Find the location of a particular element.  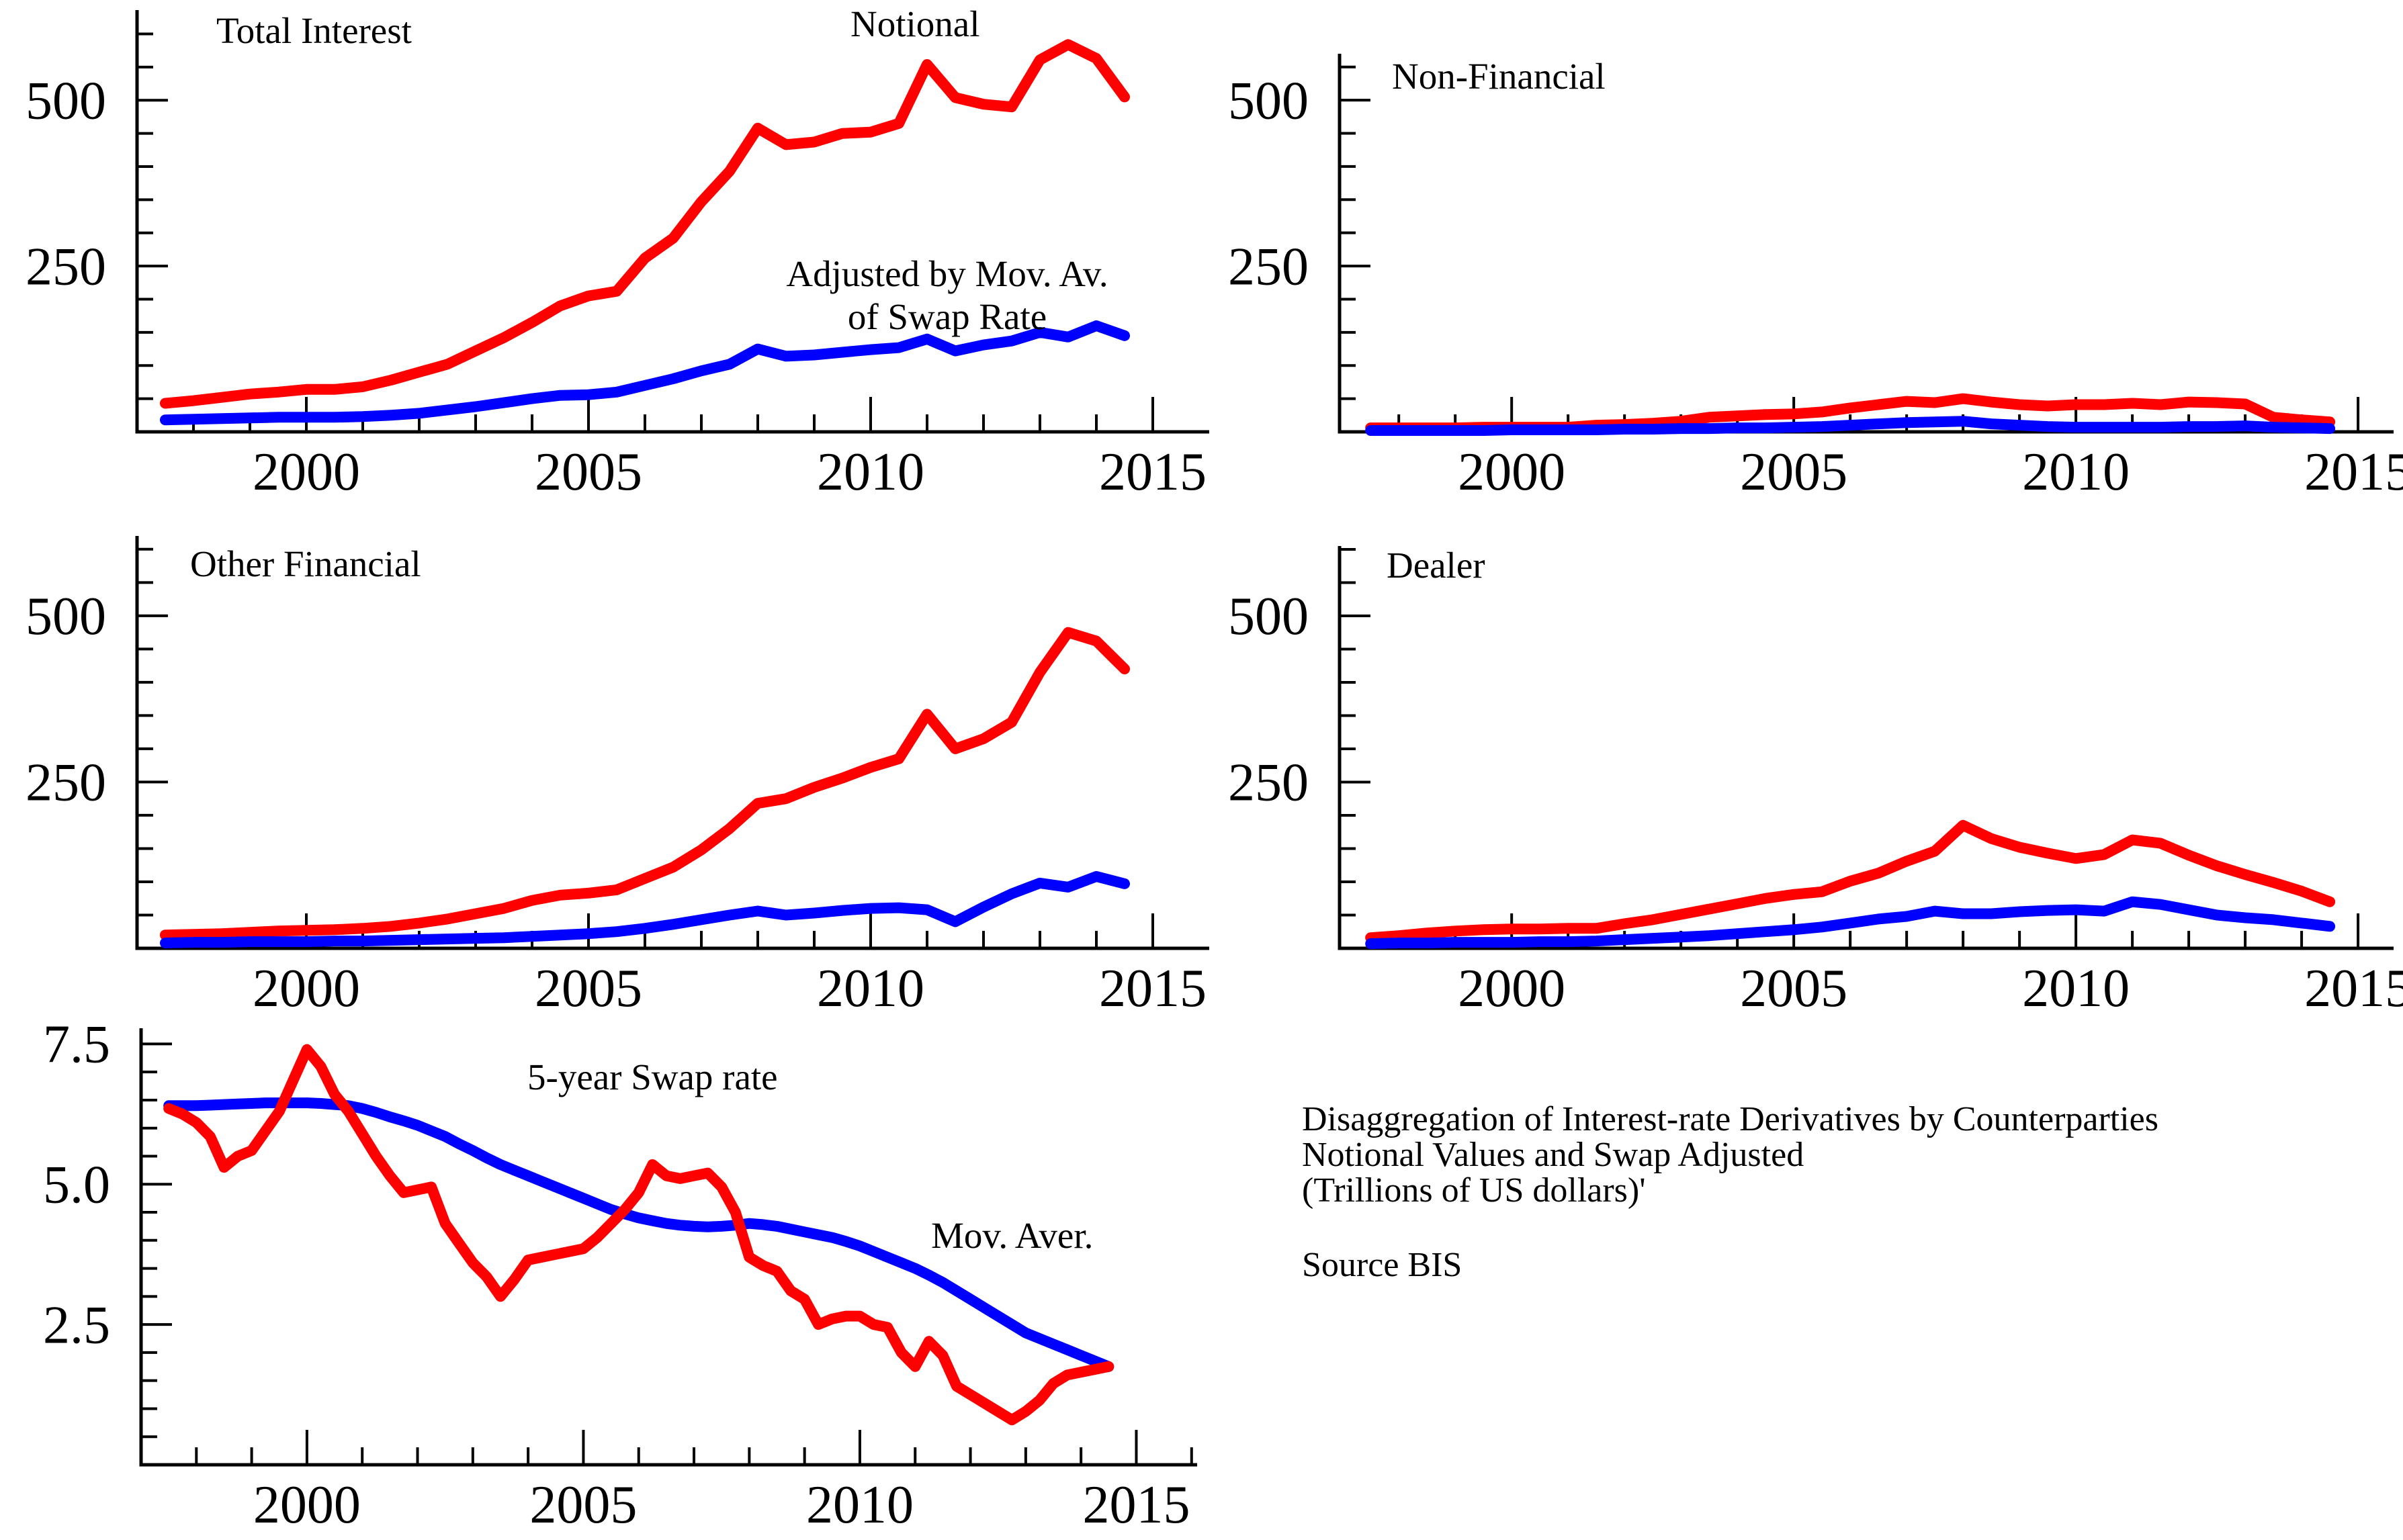

series-label-moving-average: Mov. Aver. is located at coordinates (1012, 1235).